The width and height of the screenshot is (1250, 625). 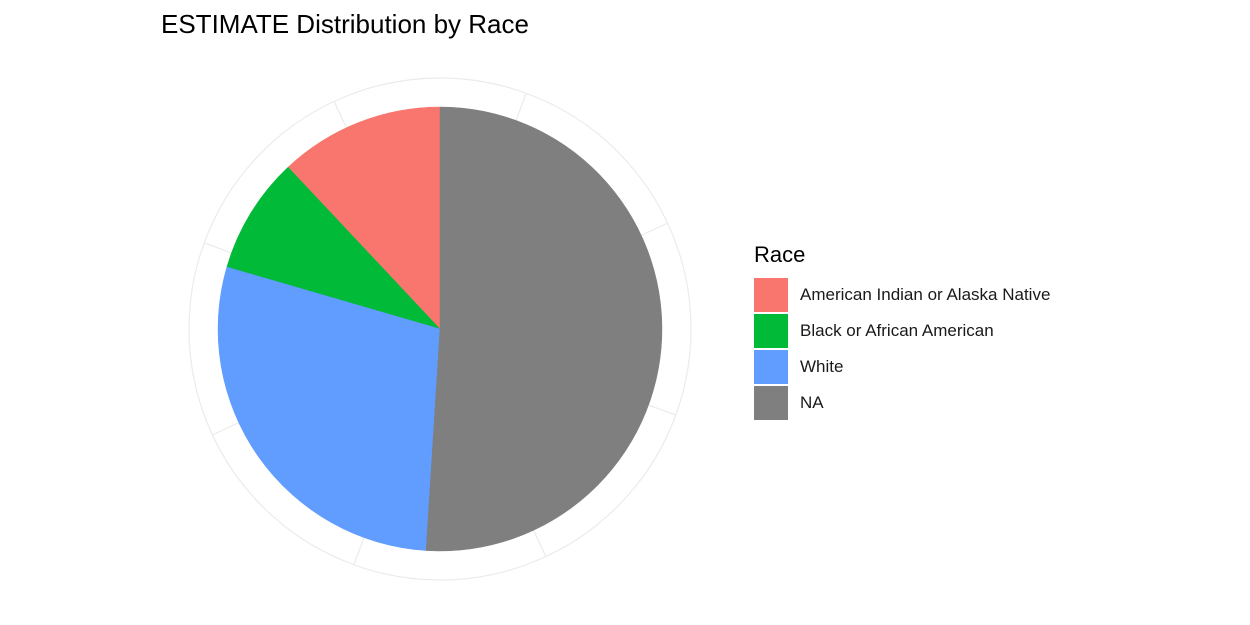 I want to click on legend-label: White, so click(x=821, y=367).